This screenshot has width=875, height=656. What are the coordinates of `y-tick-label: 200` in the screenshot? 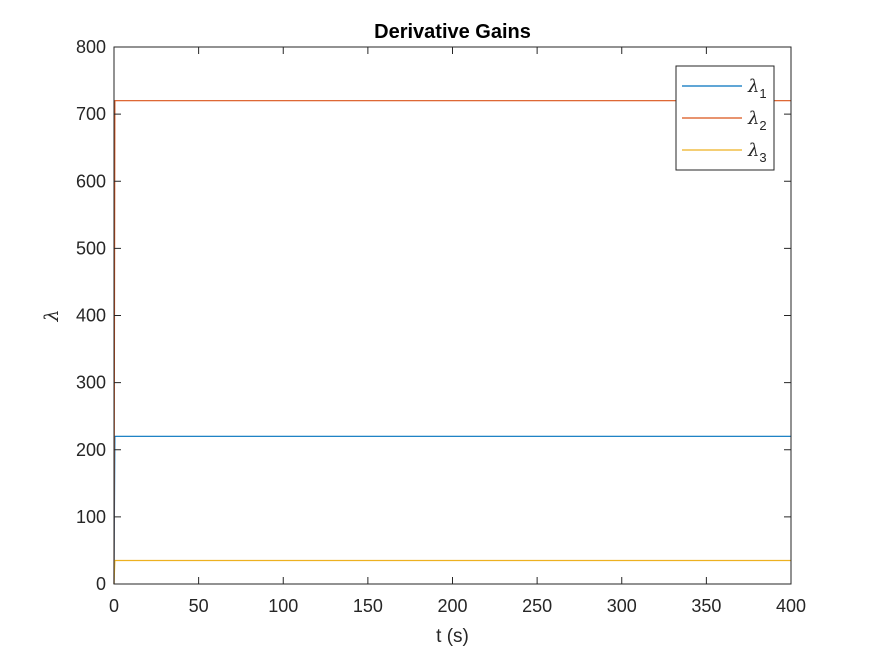 It's located at (91, 450).